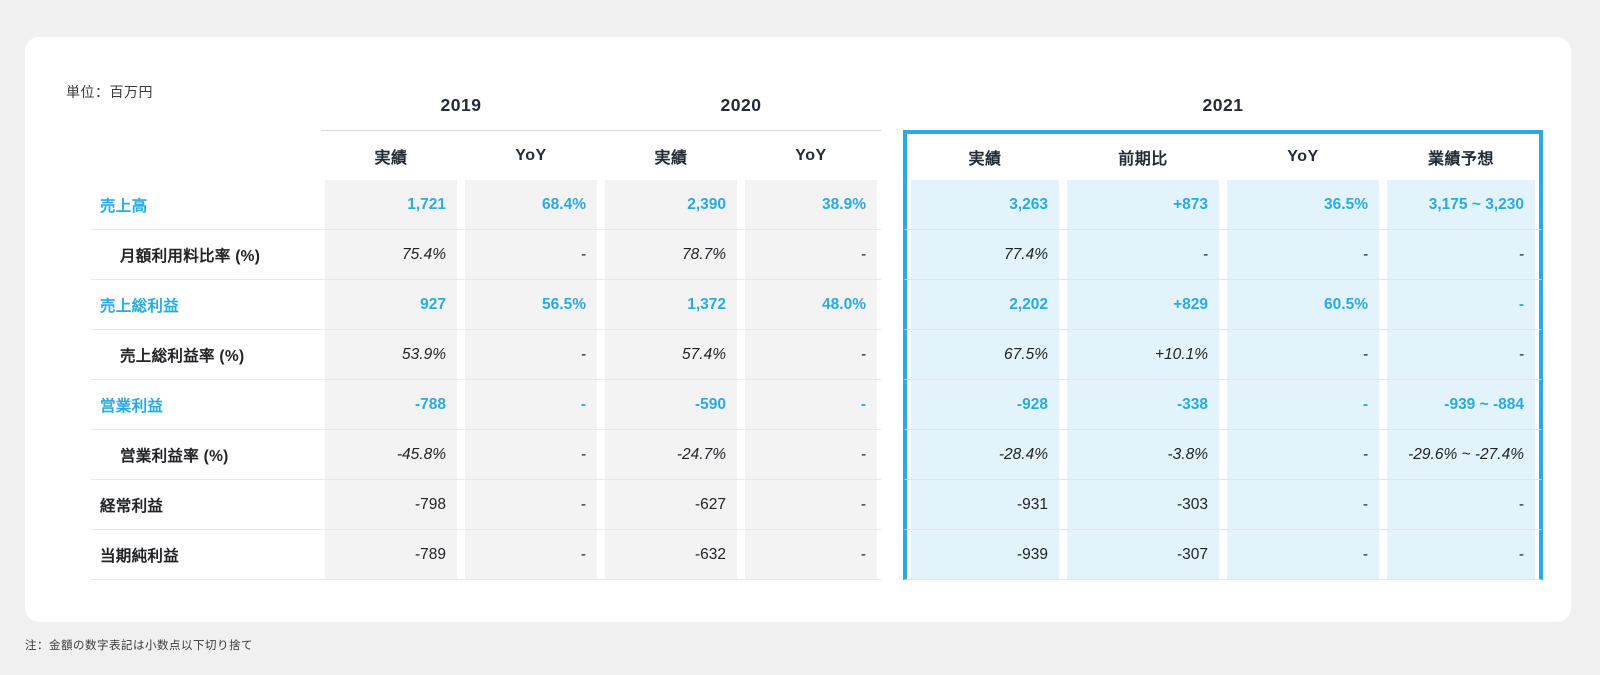 The width and height of the screenshot is (1600, 675). What do you see at coordinates (1026, 354) in the screenshot?
I see `cell-value: 67.5%` at bounding box center [1026, 354].